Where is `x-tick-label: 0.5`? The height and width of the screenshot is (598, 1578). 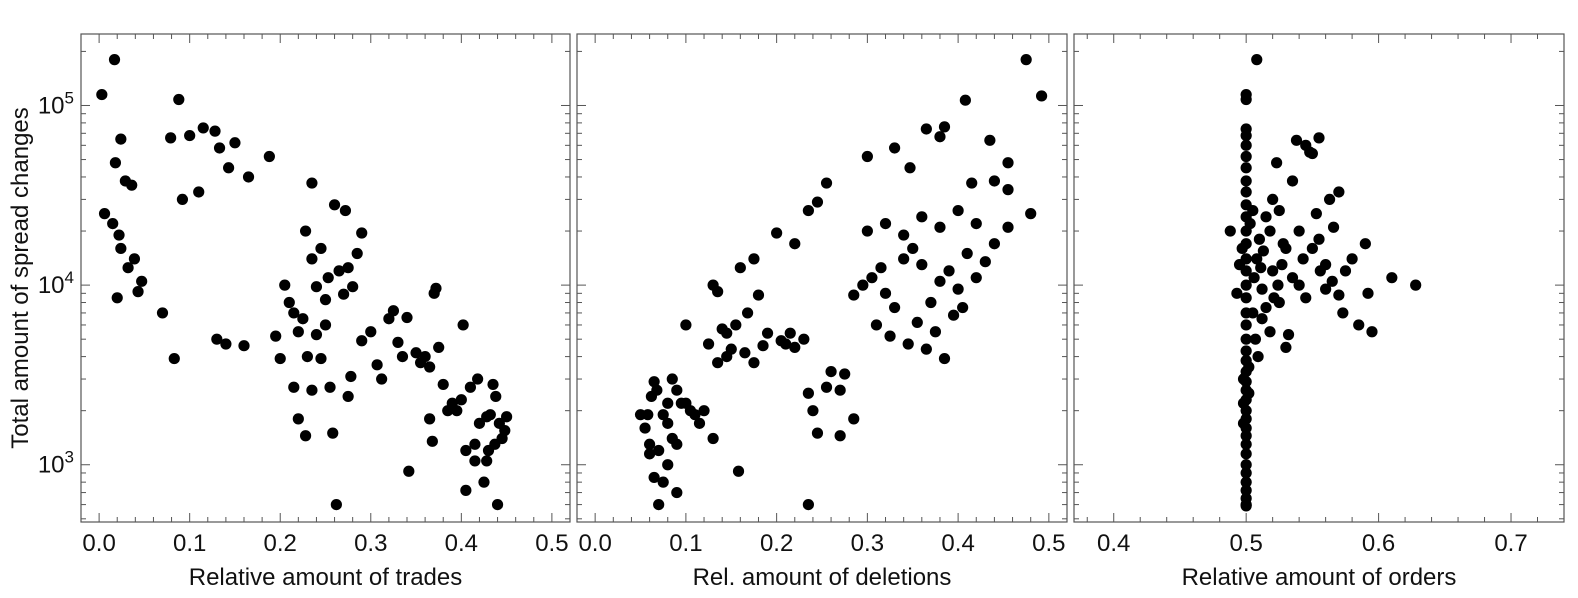 x-tick-label: 0.5 is located at coordinates (551, 543).